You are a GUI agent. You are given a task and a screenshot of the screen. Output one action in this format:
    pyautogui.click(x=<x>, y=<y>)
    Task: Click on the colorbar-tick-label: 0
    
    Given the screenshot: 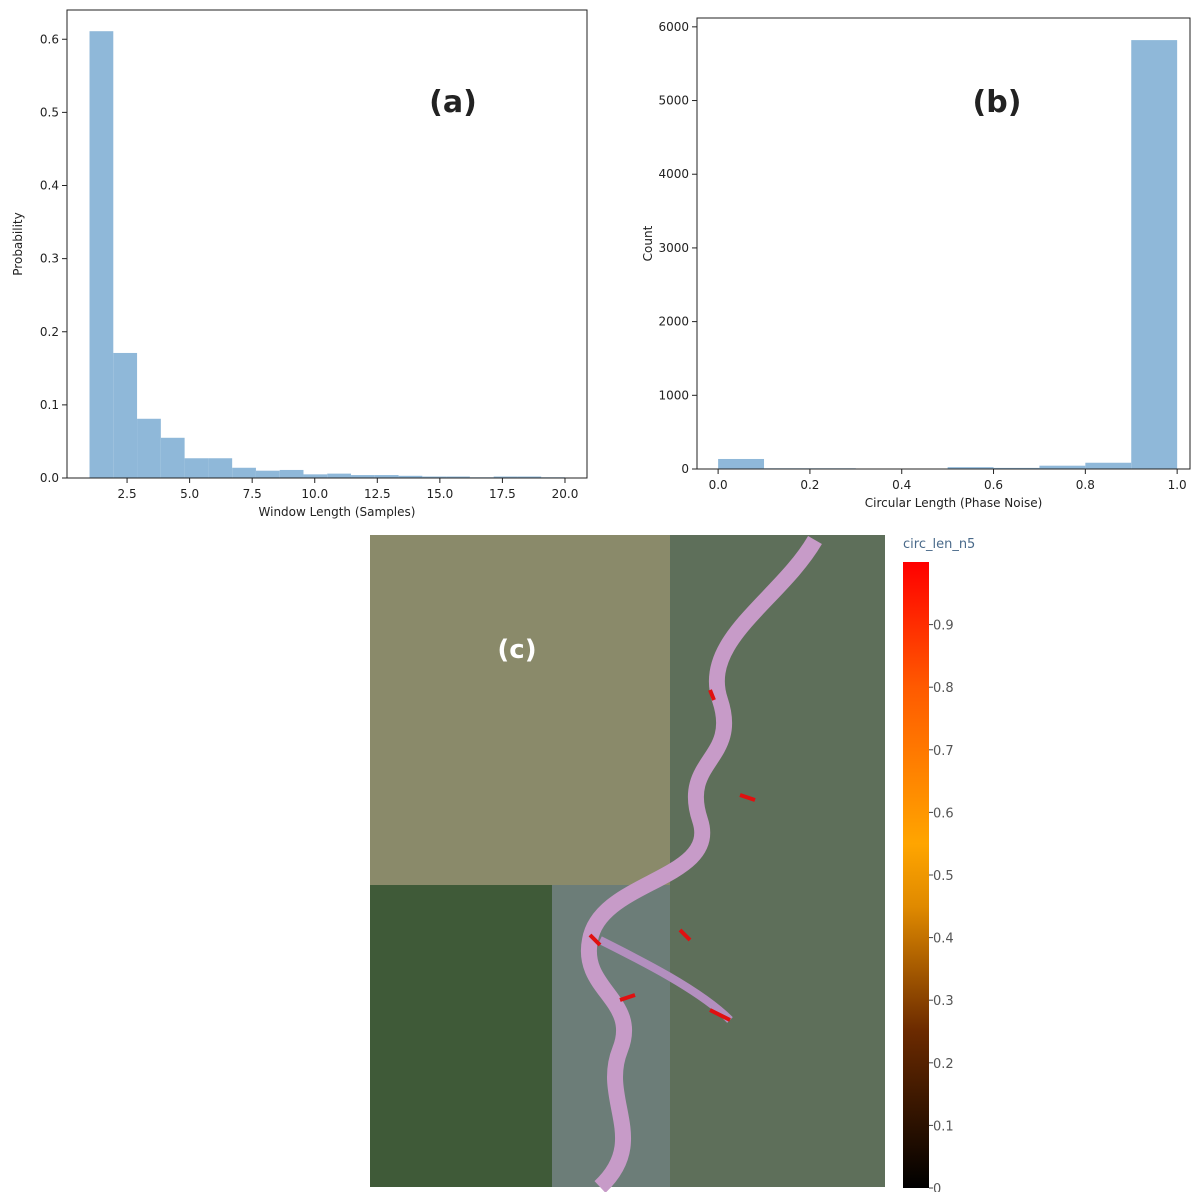 What is the action you would take?
    pyautogui.click(x=937, y=1187)
    